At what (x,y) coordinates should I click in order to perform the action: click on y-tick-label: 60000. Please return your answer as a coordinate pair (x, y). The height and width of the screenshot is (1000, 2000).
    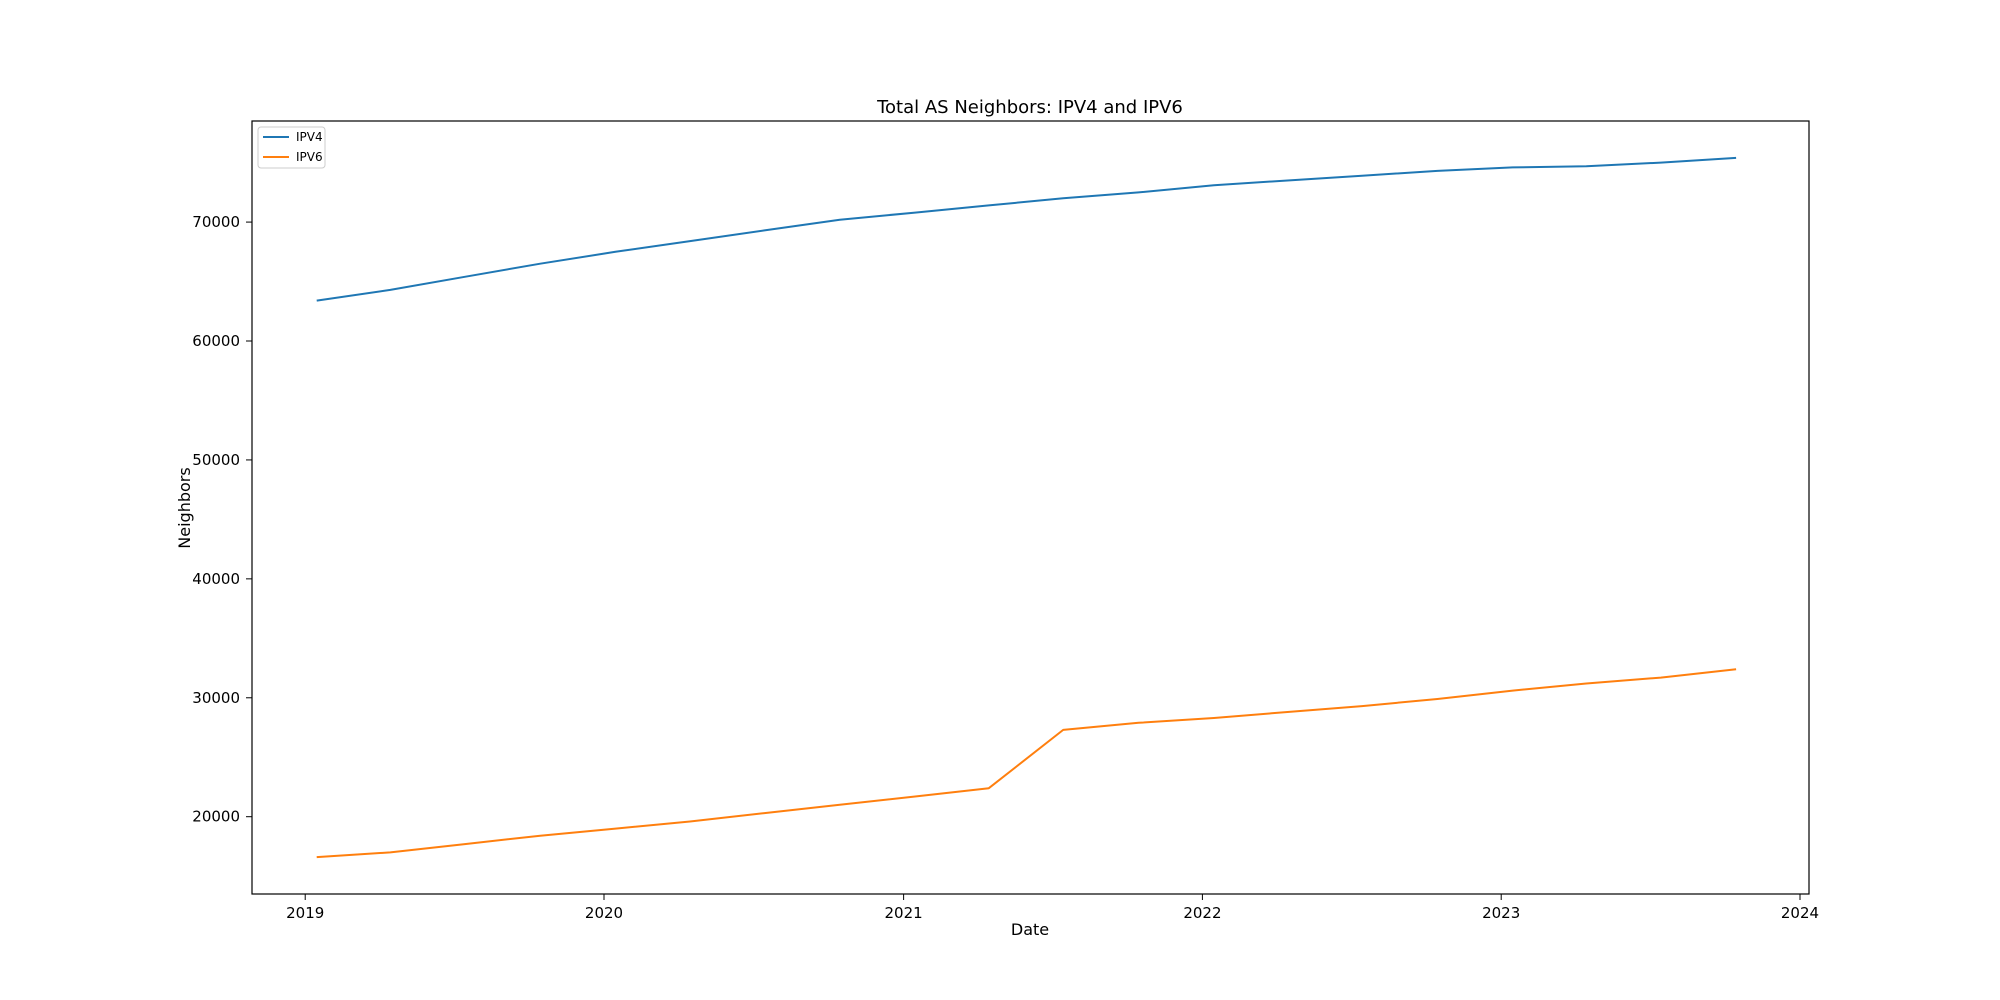
    Looking at the image, I should click on (216, 341).